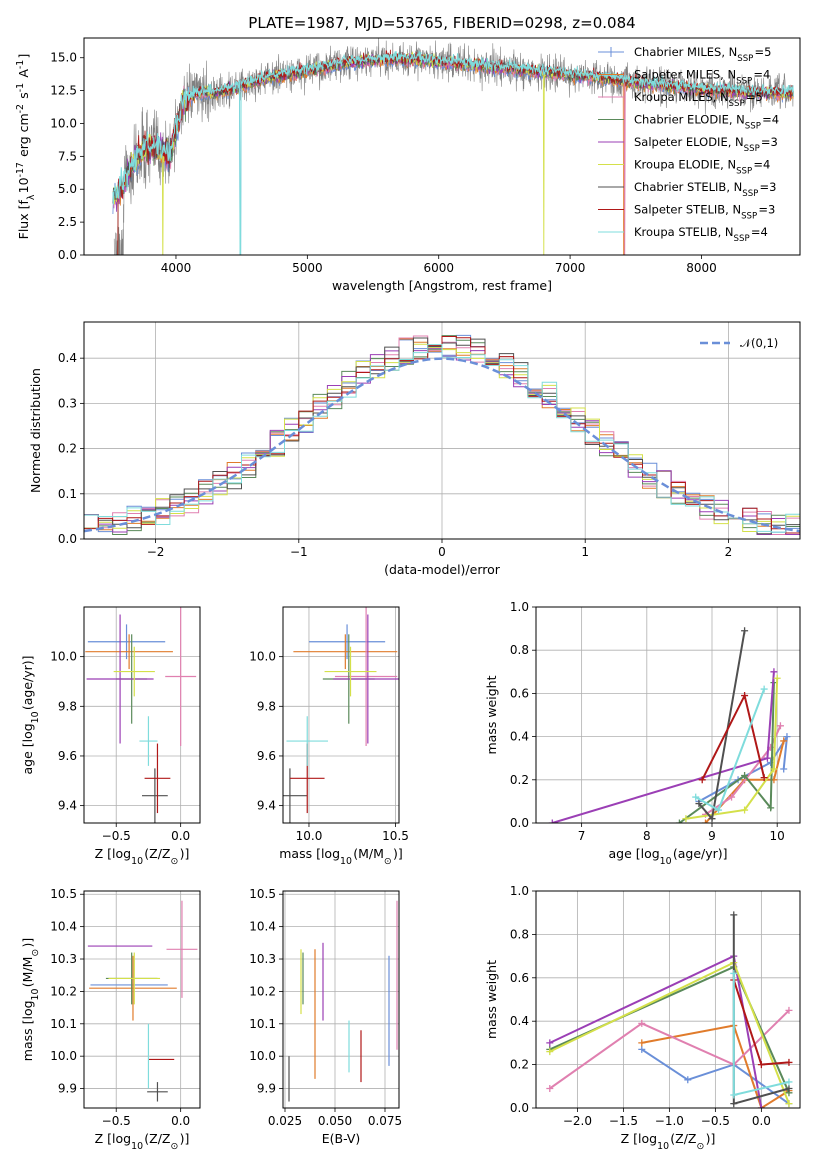 The image size is (819, 1170). What do you see at coordinates (519, 978) in the screenshot?
I see `y-tick-label: 0.6` at bounding box center [519, 978].